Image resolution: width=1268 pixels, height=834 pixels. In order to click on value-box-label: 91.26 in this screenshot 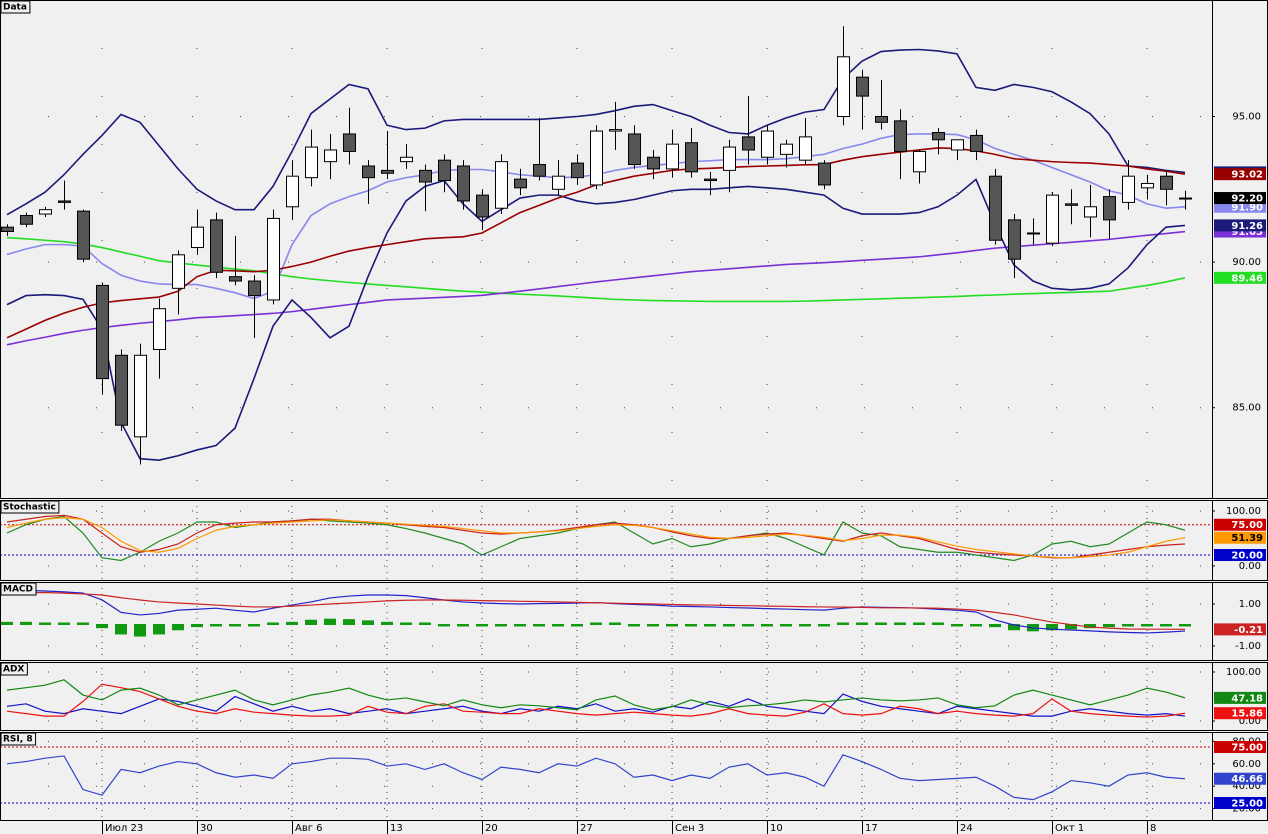, I will do `click(1247, 226)`.